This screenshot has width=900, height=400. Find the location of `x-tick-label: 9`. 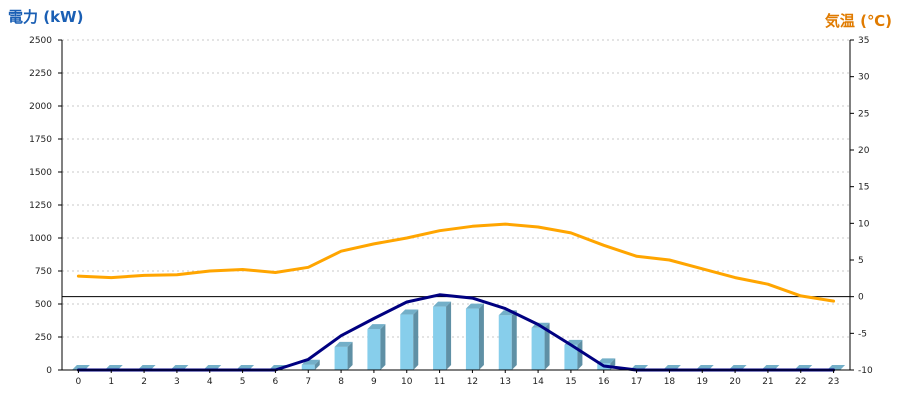

x-tick-label: 9 is located at coordinates (374, 382).